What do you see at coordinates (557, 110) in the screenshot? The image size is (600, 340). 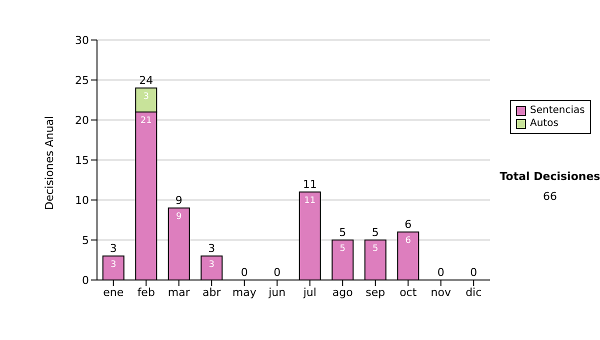 I see `legend-label: Sentencias` at bounding box center [557, 110].